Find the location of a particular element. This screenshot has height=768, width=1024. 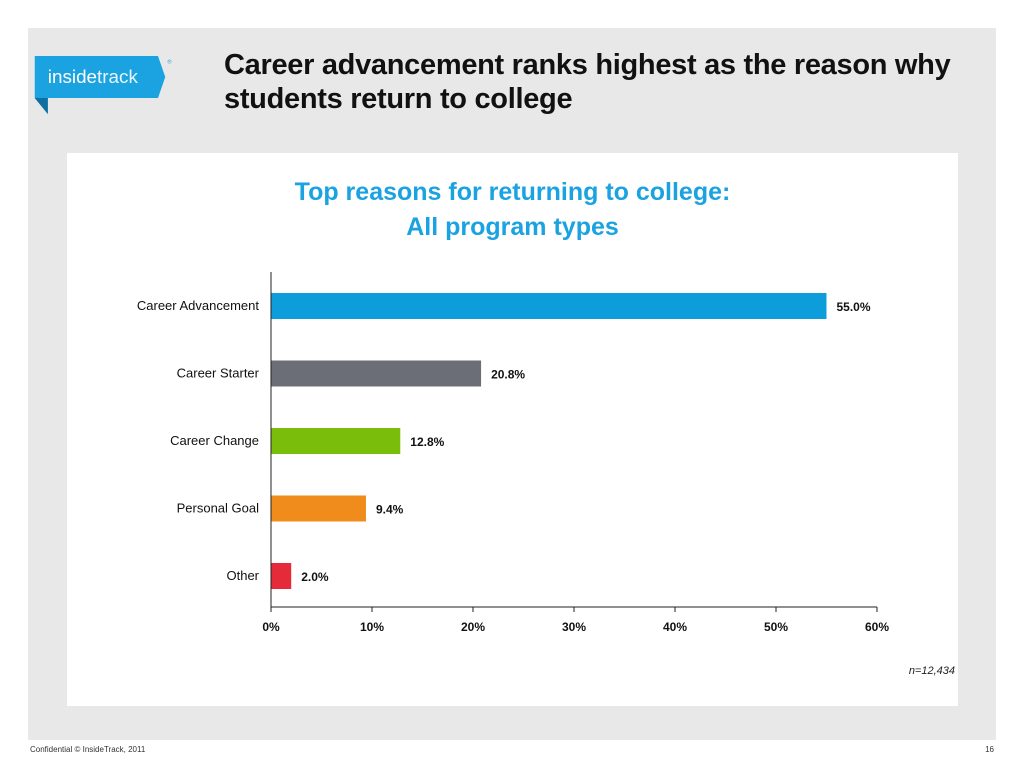

x-tick-label-5: 50% is located at coordinates (776, 627).